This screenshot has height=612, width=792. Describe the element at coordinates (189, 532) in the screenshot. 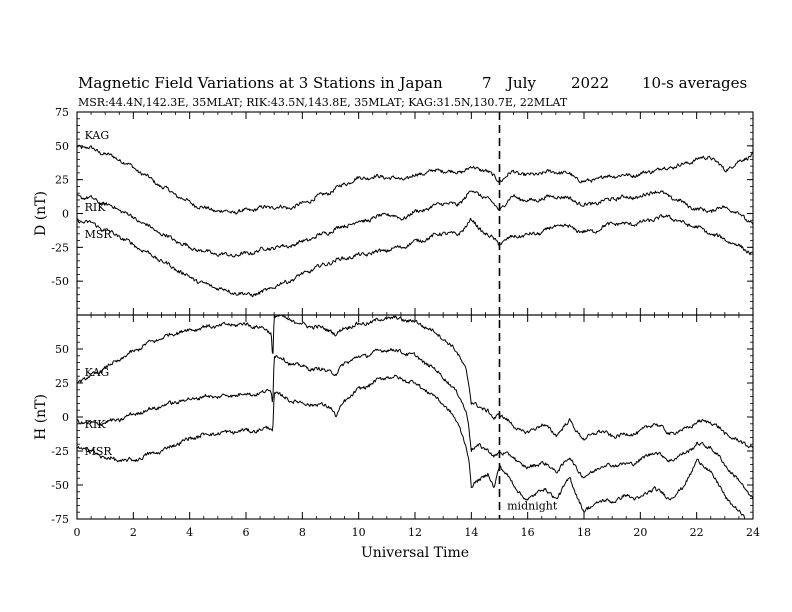

I see `x-tick-label: 4` at that location.